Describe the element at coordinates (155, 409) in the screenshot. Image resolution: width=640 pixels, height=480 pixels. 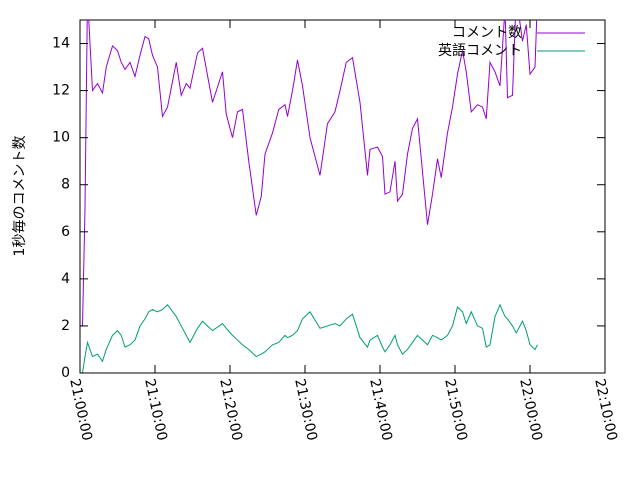
I see `x-tick-label: 21:10:00` at that location.